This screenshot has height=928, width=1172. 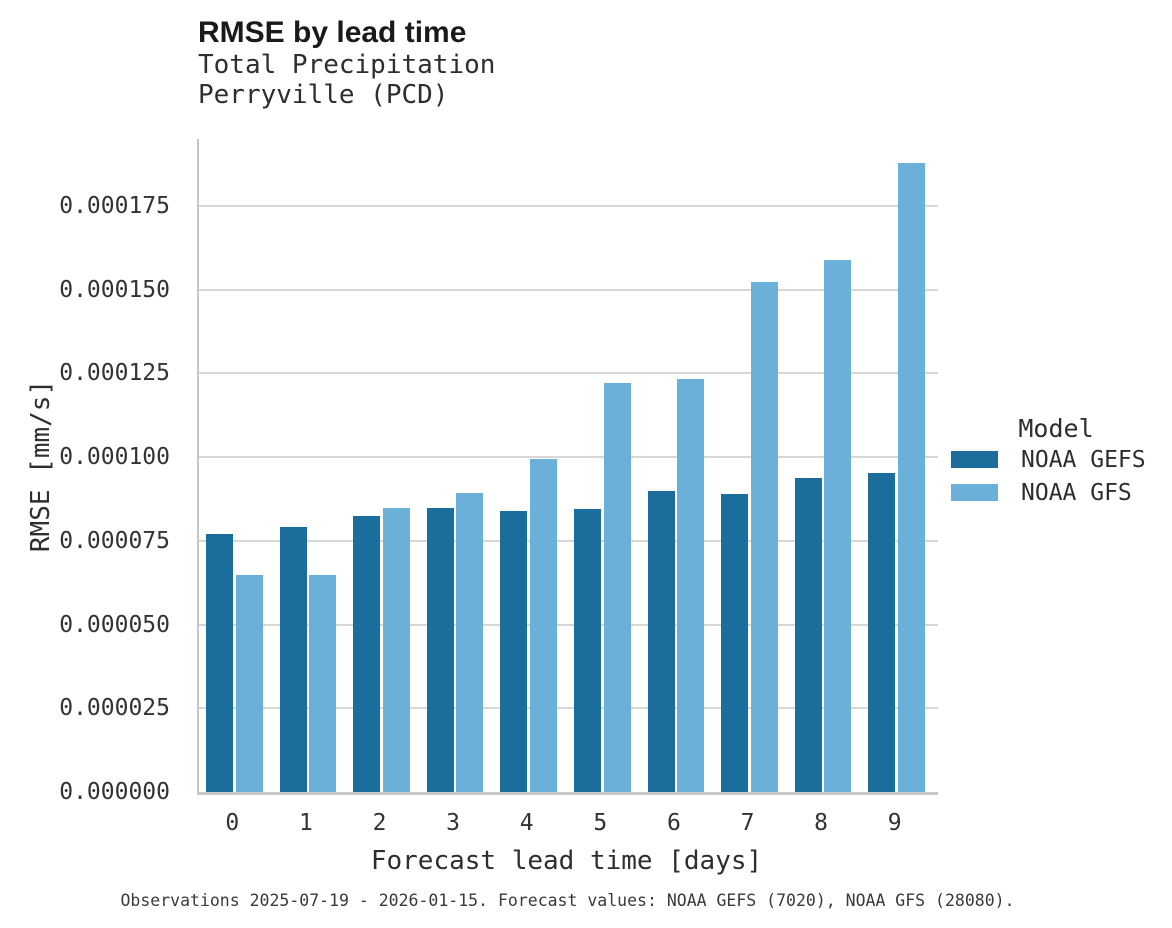 I want to click on legend-label: NOAA GFS, so click(x=1076, y=492).